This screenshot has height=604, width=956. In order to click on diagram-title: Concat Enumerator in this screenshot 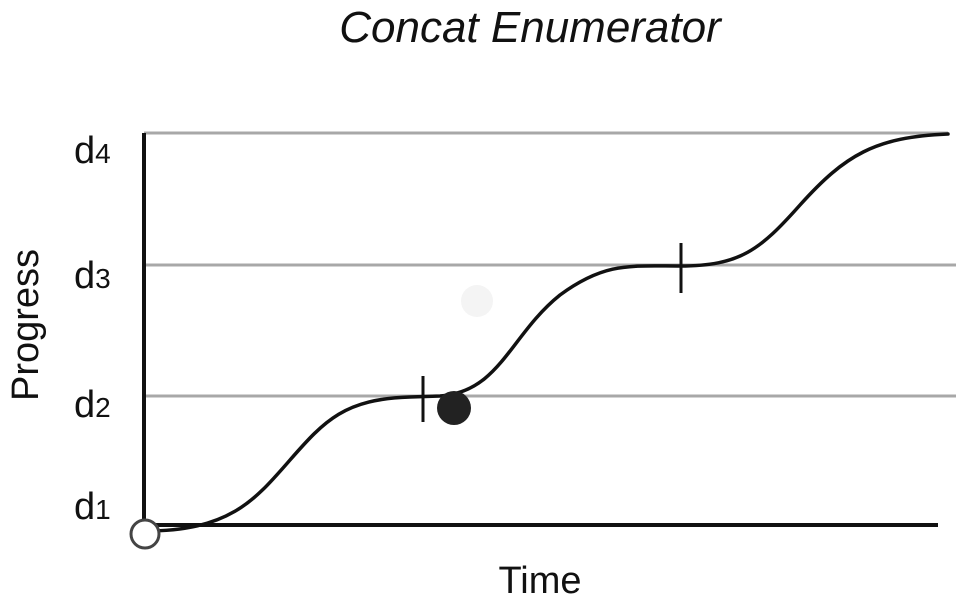, I will do `click(531, 27)`.